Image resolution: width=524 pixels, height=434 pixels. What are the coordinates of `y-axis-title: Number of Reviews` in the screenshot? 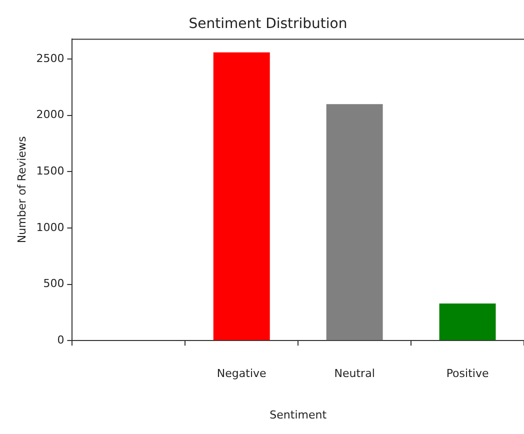 It's located at (21, 190).